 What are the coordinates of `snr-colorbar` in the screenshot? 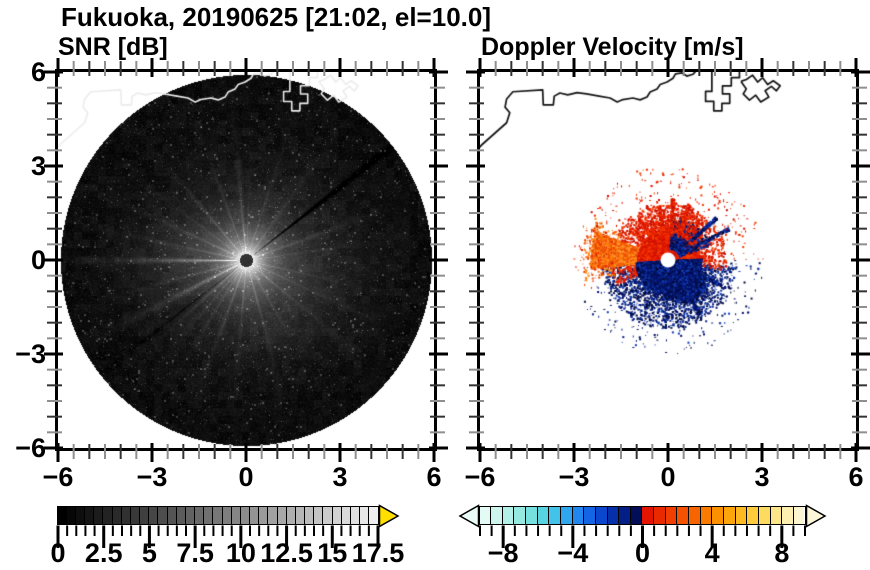 It's located at (217, 515).